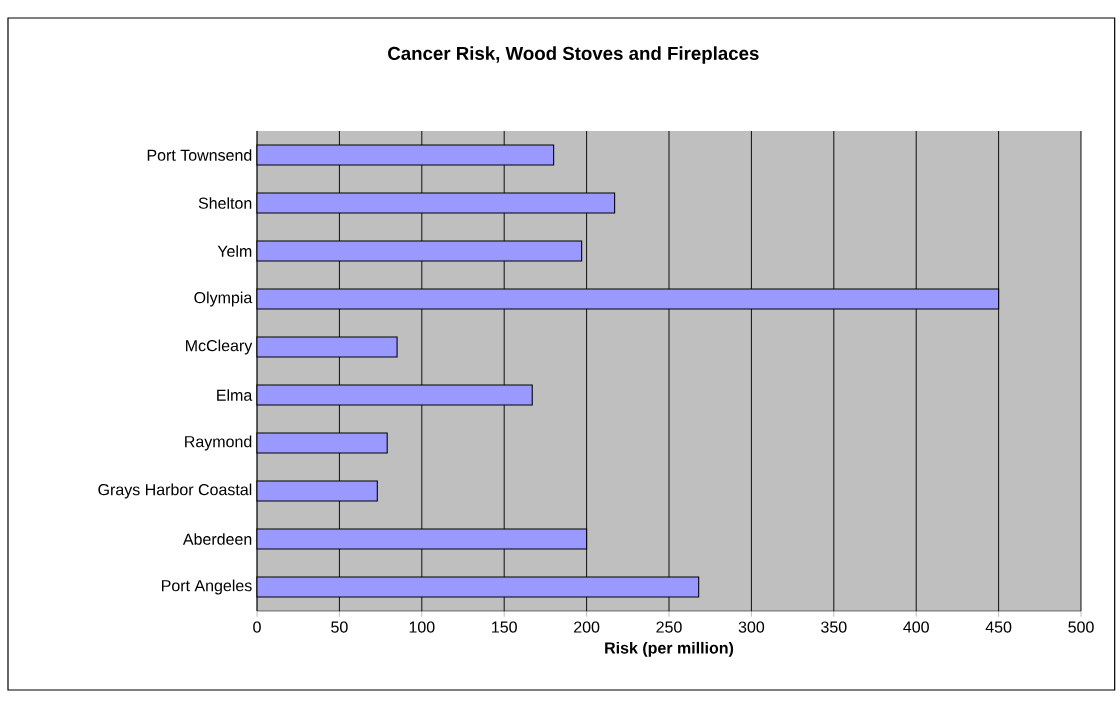  What do you see at coordinates (199, 155) in the screenshot?
I see `y-tick-label: Port Townsend` at bounding box center [199, 155].